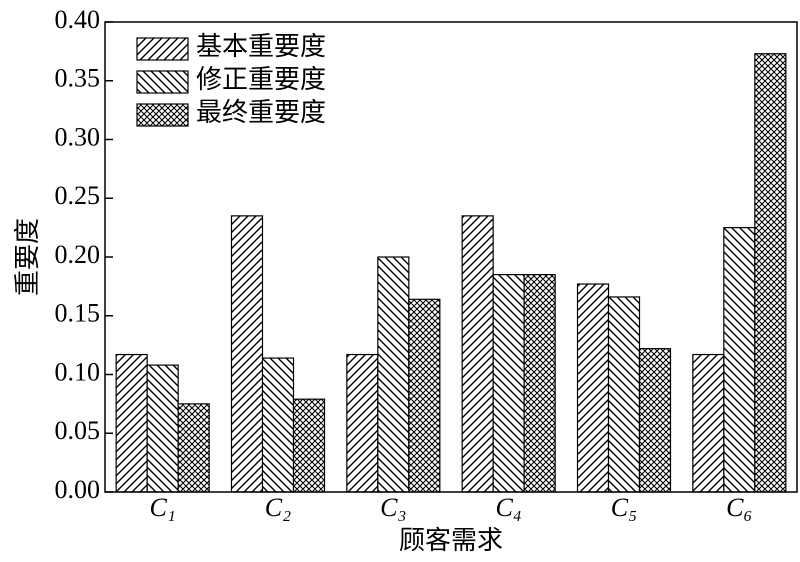  I want to click on x-tick-label: C₁, so click(162, 507).